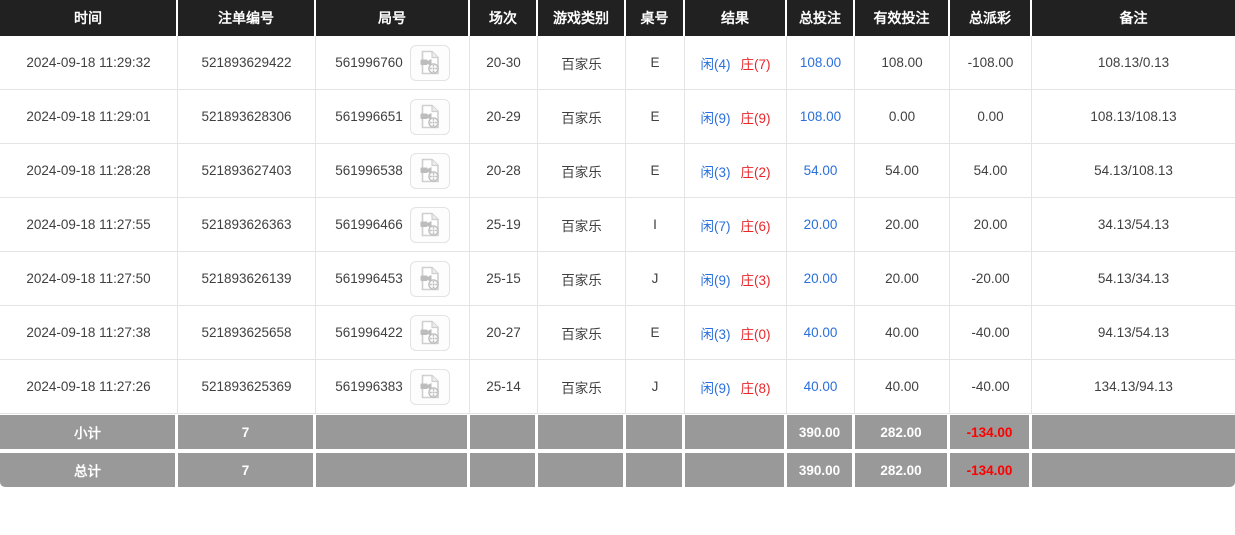 The image size is (1235, 535). What do you see at coordinates (247, 333) in the screenshot?
I see `cell-bet-id: 521893625658` at bounding box center [247, 333].